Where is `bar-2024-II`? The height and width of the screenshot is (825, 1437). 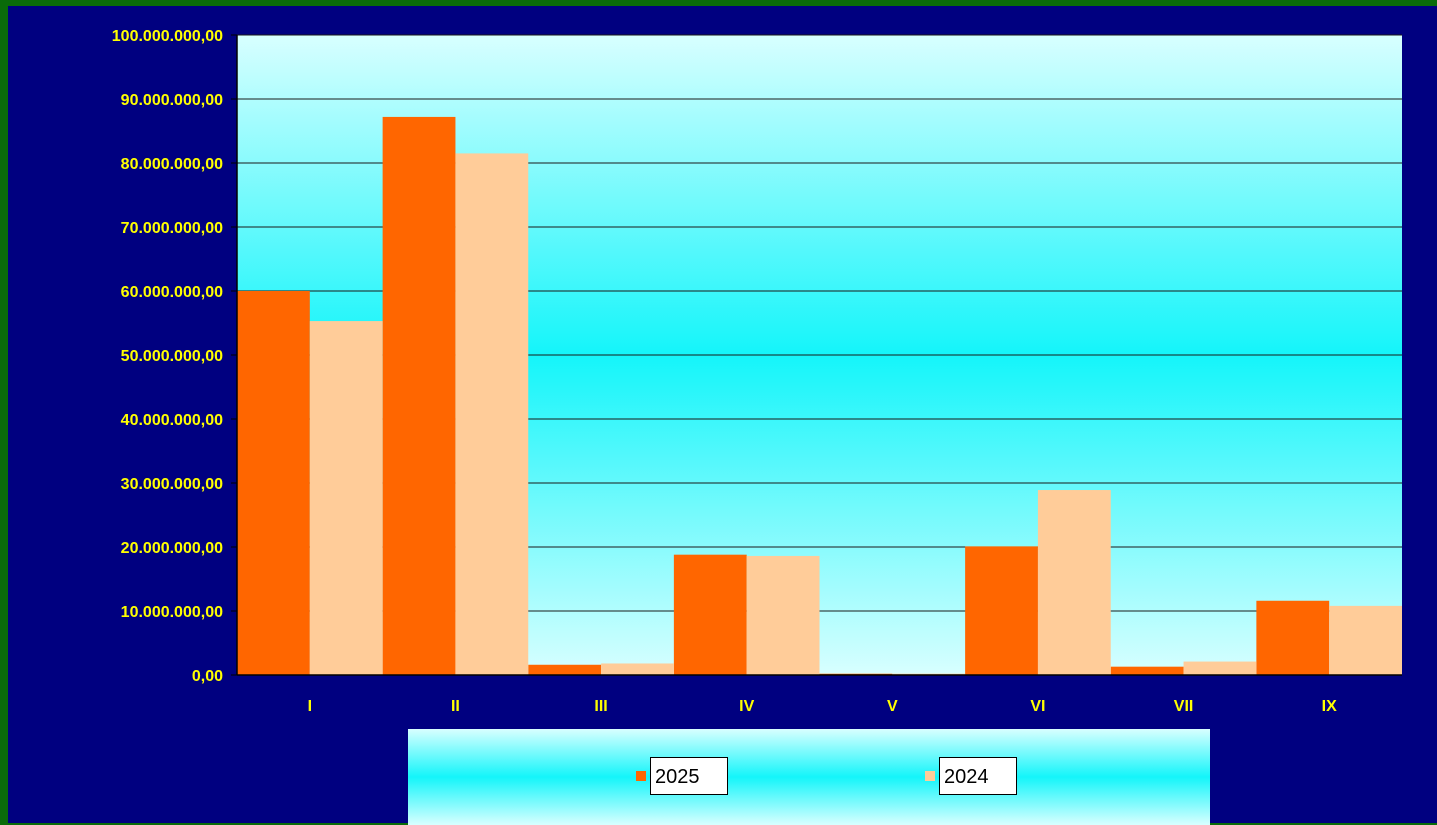
bar-2024-II is located at coordinates (492, 414).